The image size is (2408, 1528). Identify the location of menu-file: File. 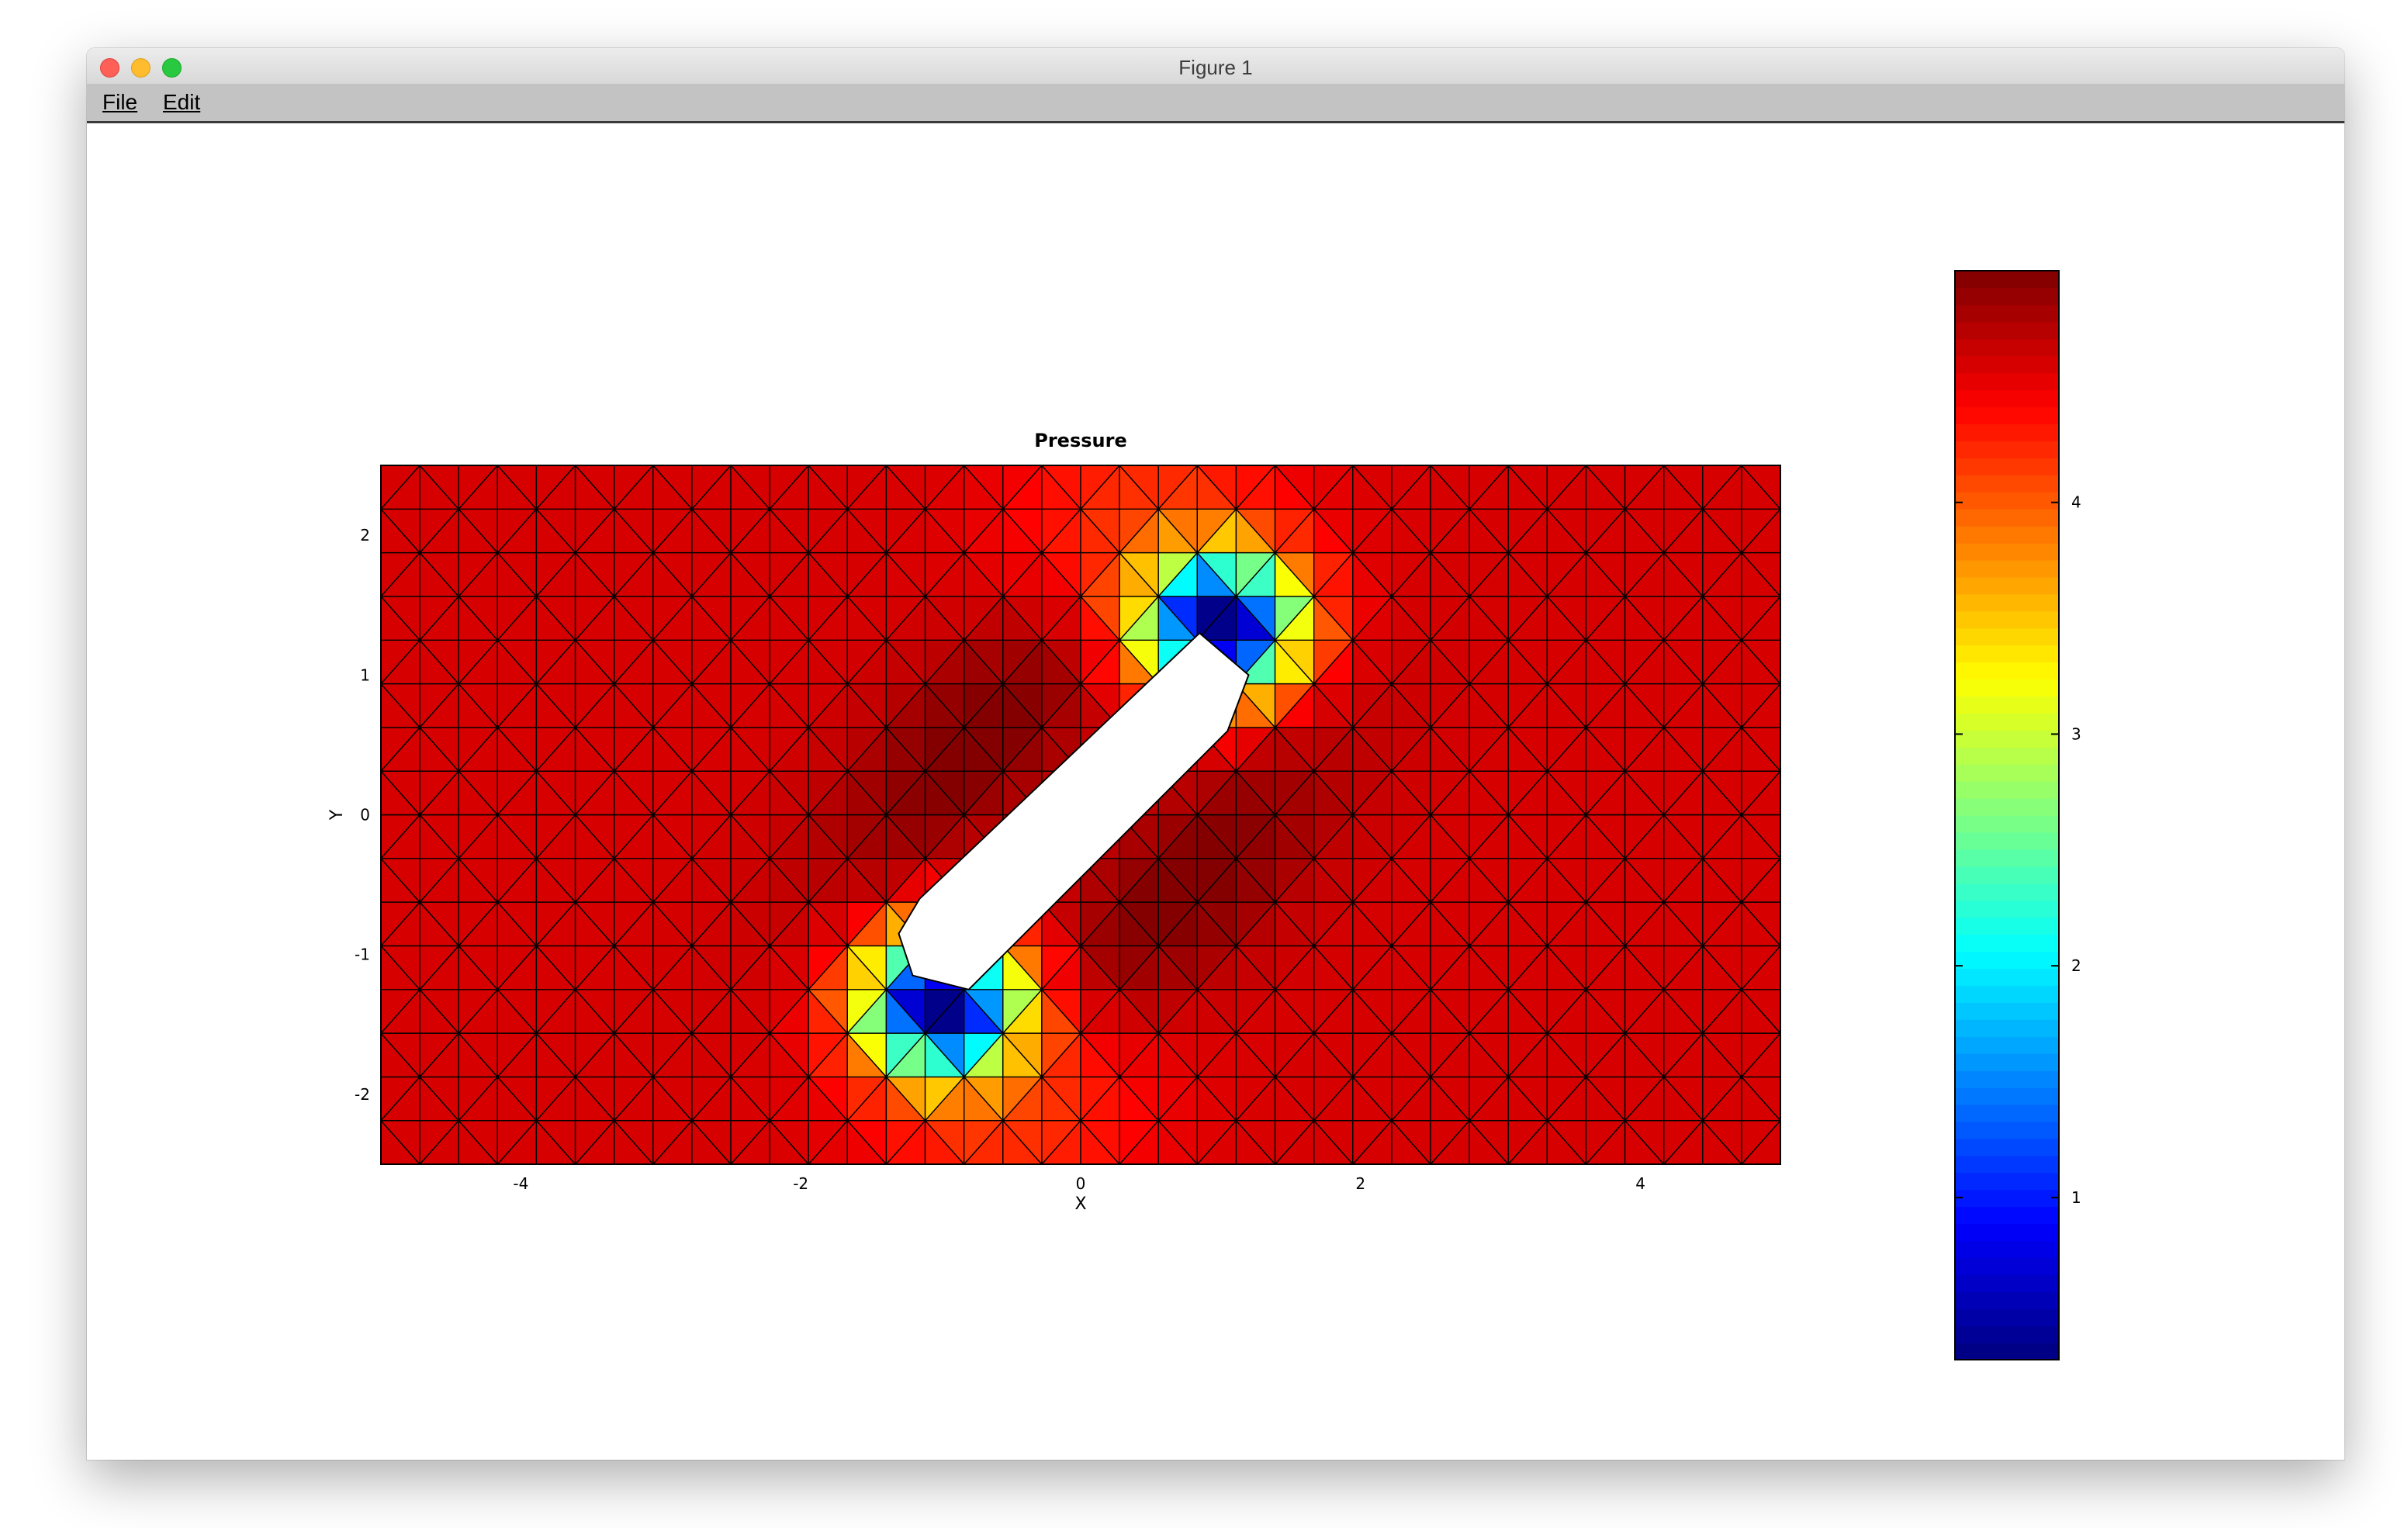
(119, 102).